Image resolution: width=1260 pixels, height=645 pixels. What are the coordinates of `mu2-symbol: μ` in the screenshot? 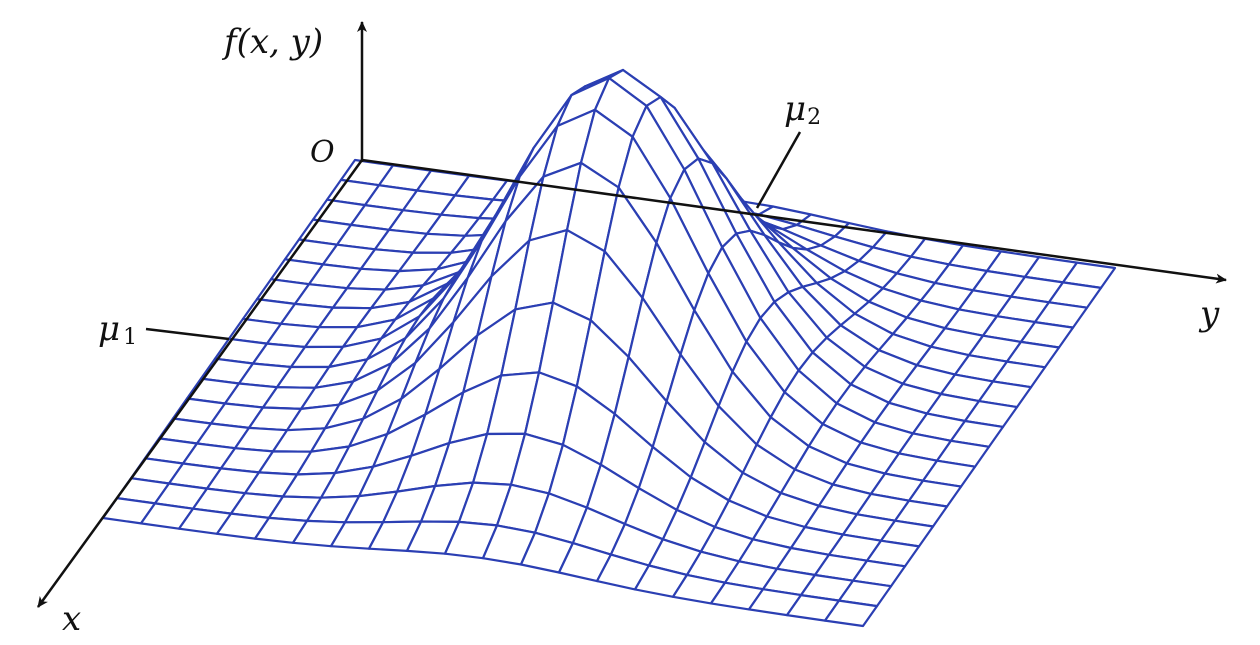 It's located at (795, 109).